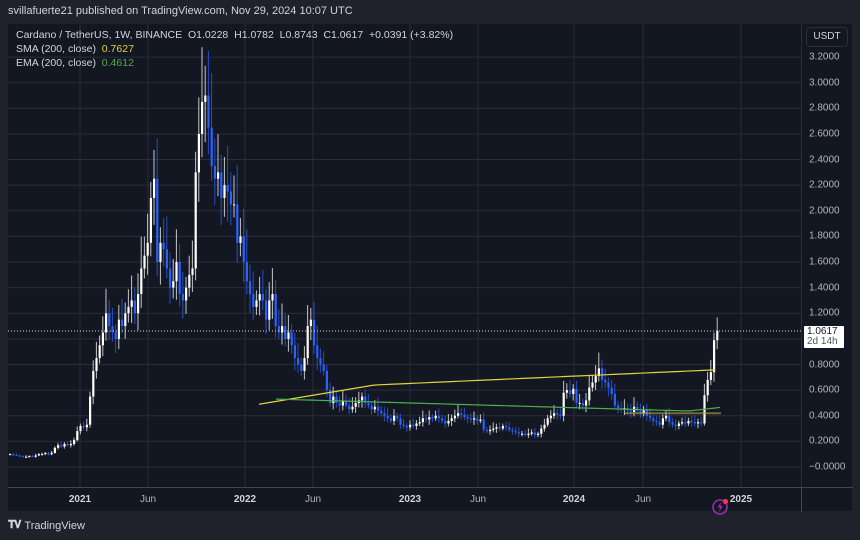 Image resolution: width=860 pixels, height=540 pixels. What do you see at coordinates (824, 57) in the screenshot?
I see `price-tick-label: 3.2000` at bounding box center [824, 57].